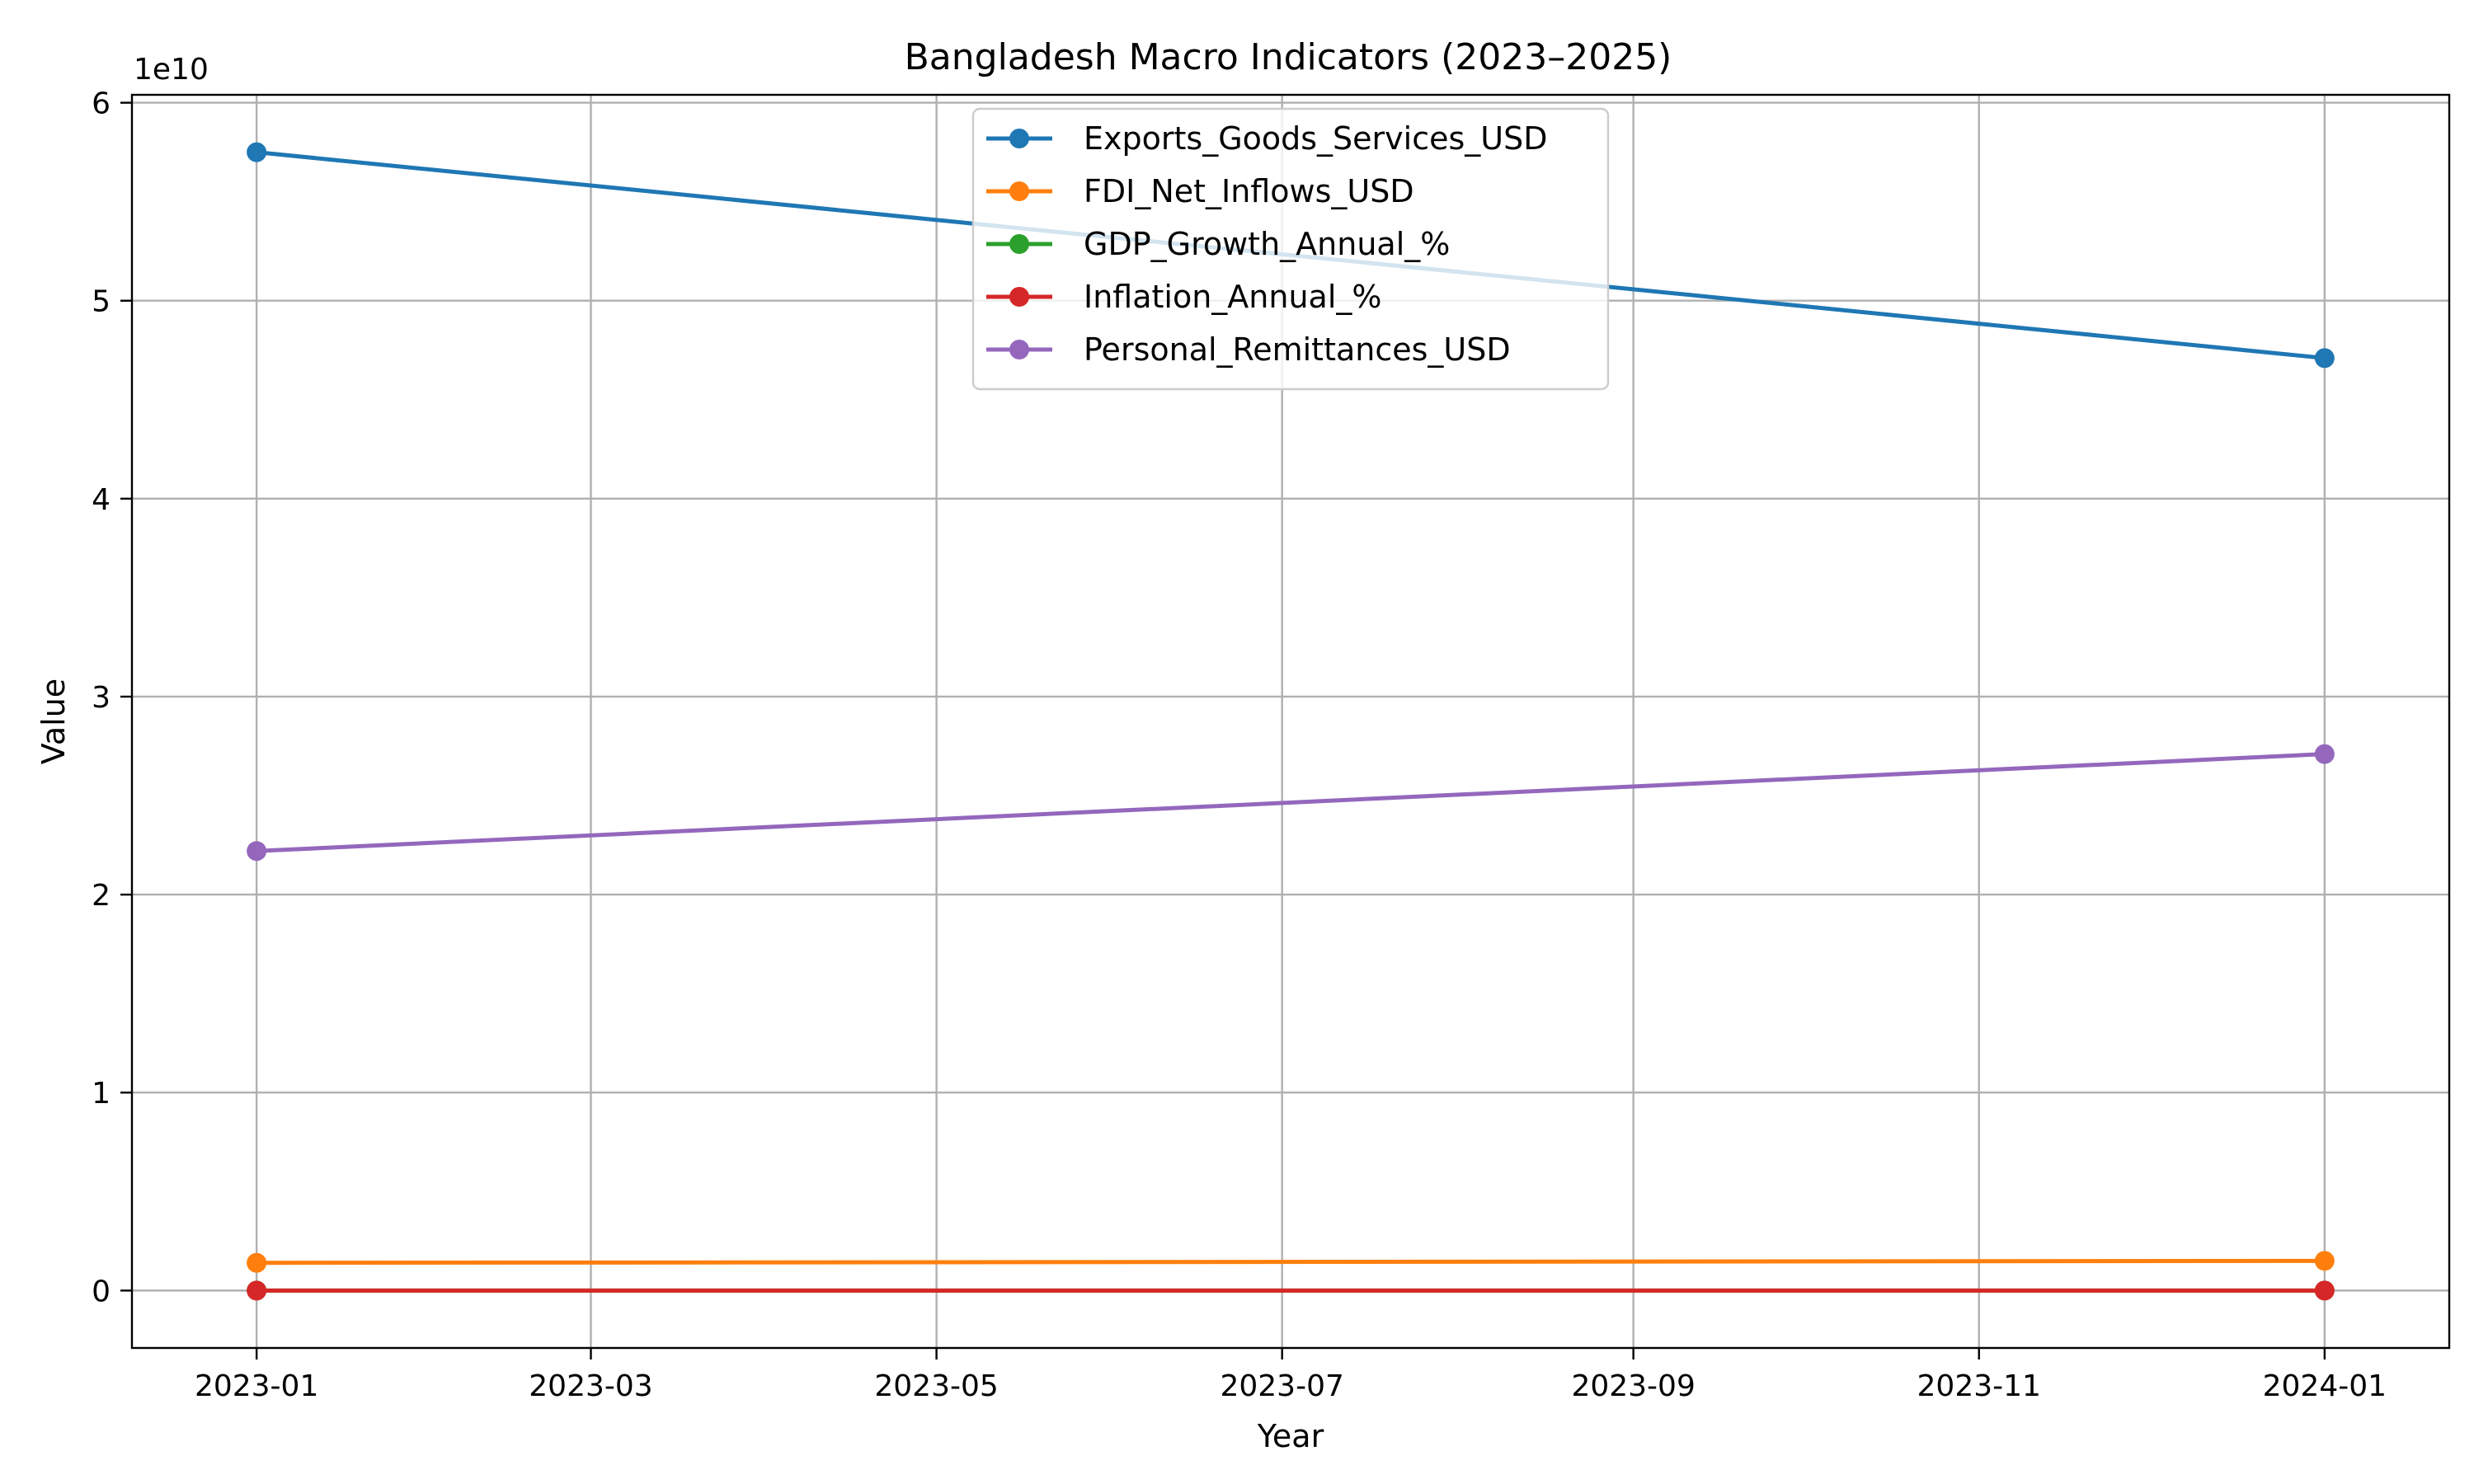  I want to click on legend-item: GDP_Growth_Annual_%, so click(1218, 244).